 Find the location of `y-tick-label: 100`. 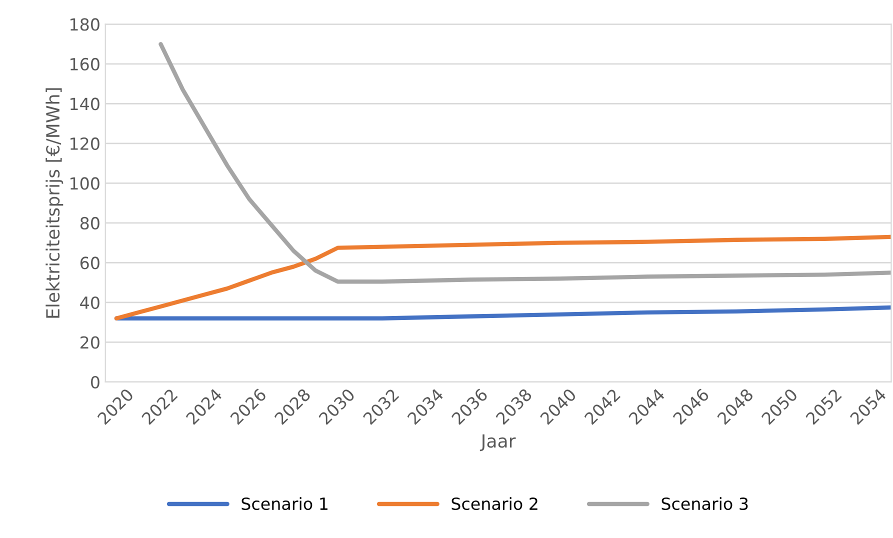

y-tick-label: 100 is located at coordinates (85, 183).